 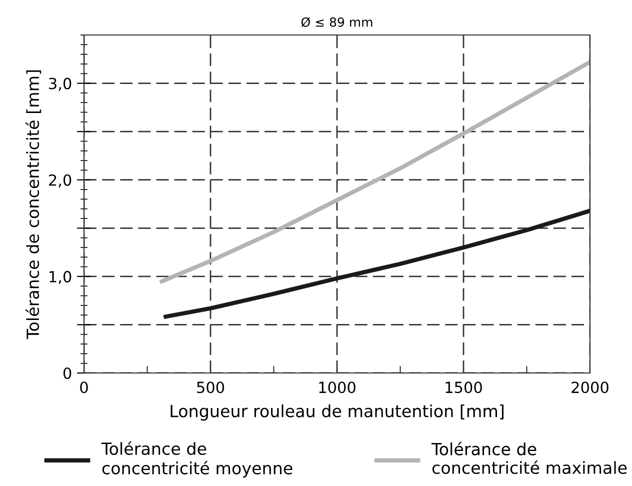 What do you see at coordinates (34, 205) in the screenshot?
I see `y-axis-title: Tolérance de concentricité [mm]` at bounding box center [34, 205].